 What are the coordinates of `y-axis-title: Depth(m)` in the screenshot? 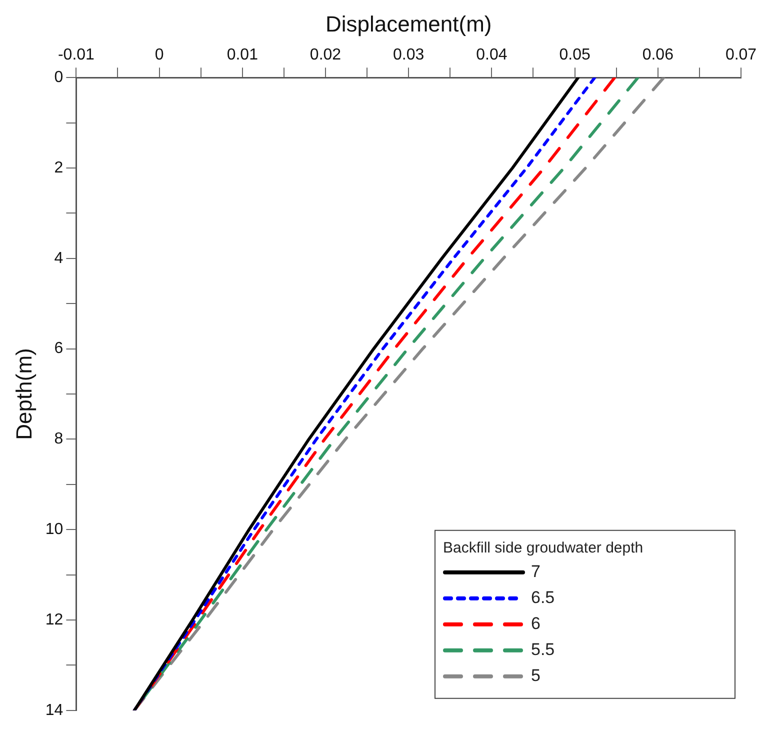 It's located at (23, 394).